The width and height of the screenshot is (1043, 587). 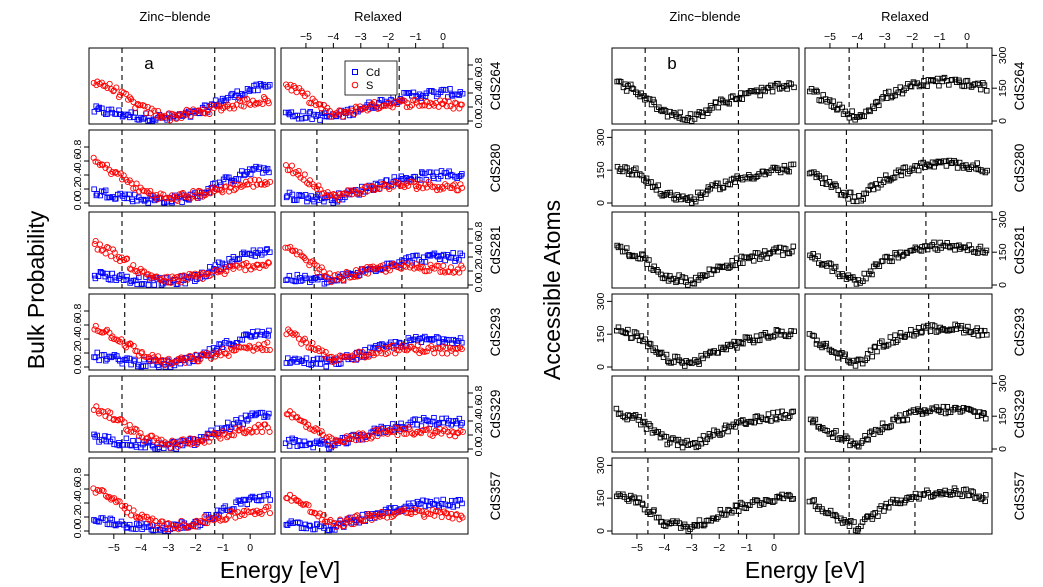 I want to click on panel-a-y-axis-title: Bulk Probability, so click(x=36, y=289).